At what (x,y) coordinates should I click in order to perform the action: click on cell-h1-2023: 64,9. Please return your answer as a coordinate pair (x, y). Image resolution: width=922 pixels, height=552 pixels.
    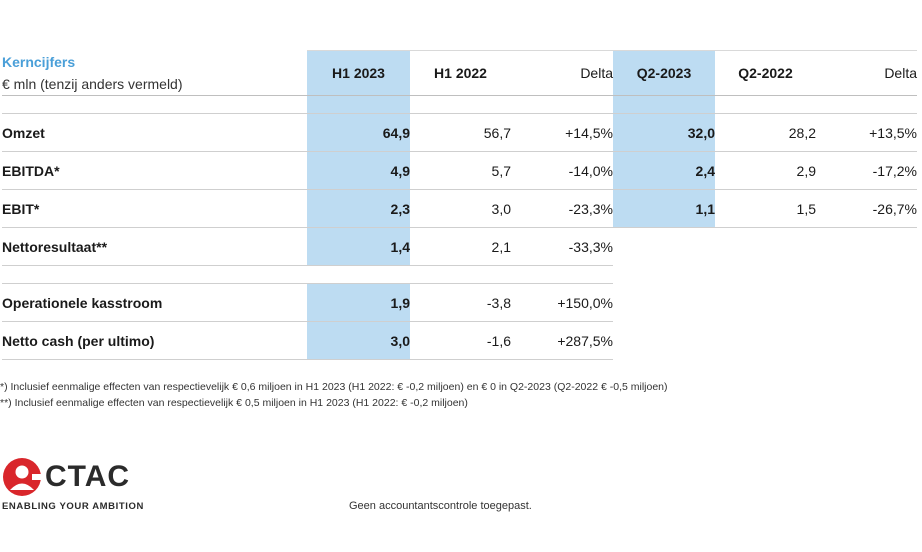
    Looking at the image, I should click on (358, 132).